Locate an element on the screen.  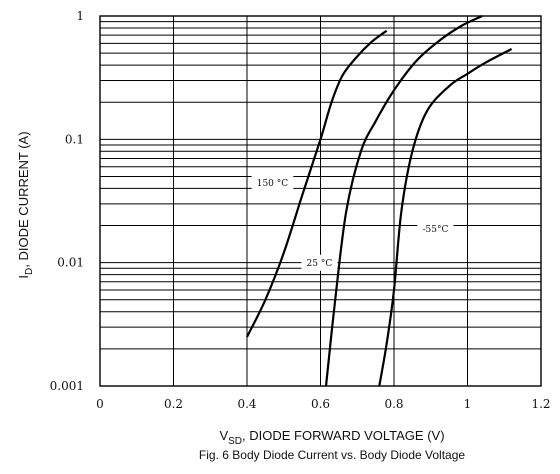
curve-label: 150 °C is located at coordinates (273, 184).